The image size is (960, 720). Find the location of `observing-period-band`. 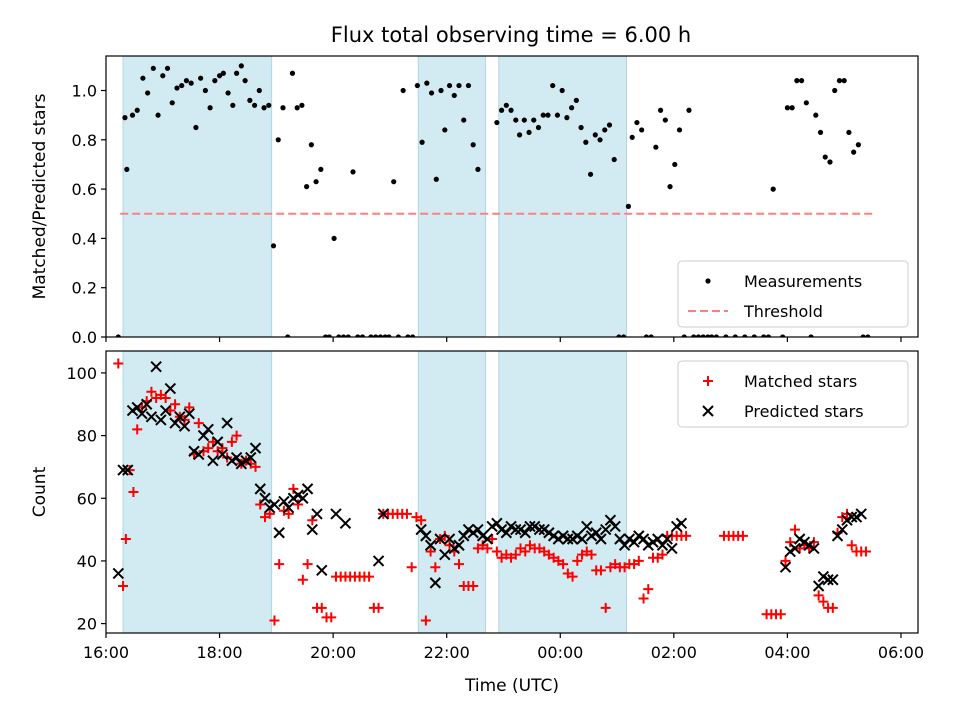

observing-period-band is located at coordinates (452, 196).